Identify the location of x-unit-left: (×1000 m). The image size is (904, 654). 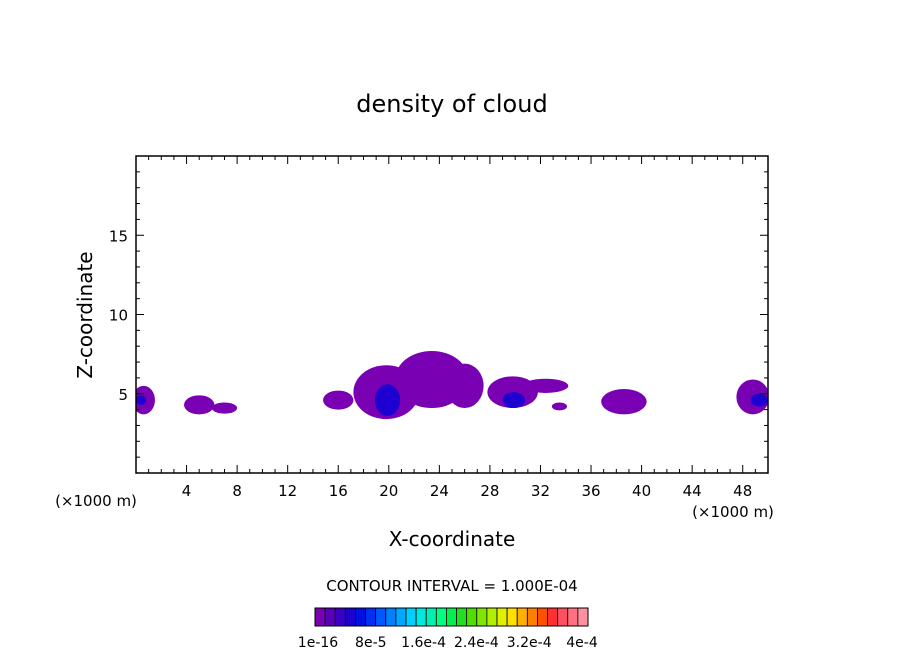
(96, 501).